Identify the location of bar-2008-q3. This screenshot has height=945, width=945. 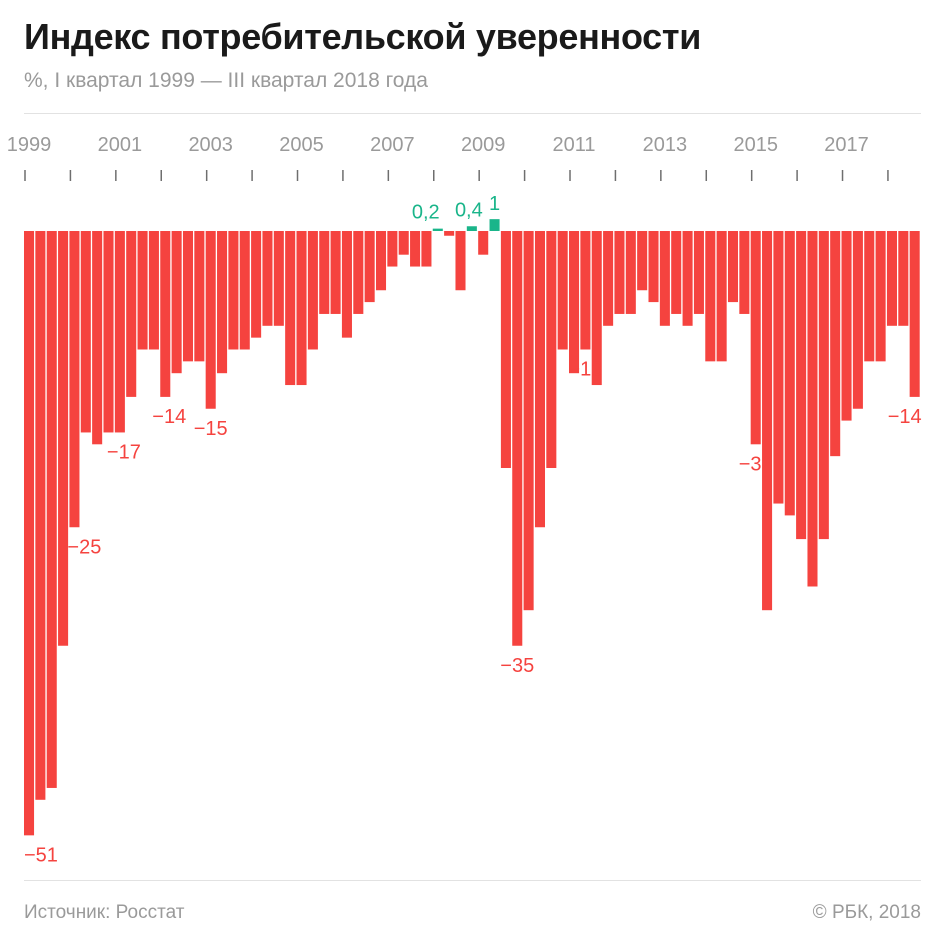
(460, 261).